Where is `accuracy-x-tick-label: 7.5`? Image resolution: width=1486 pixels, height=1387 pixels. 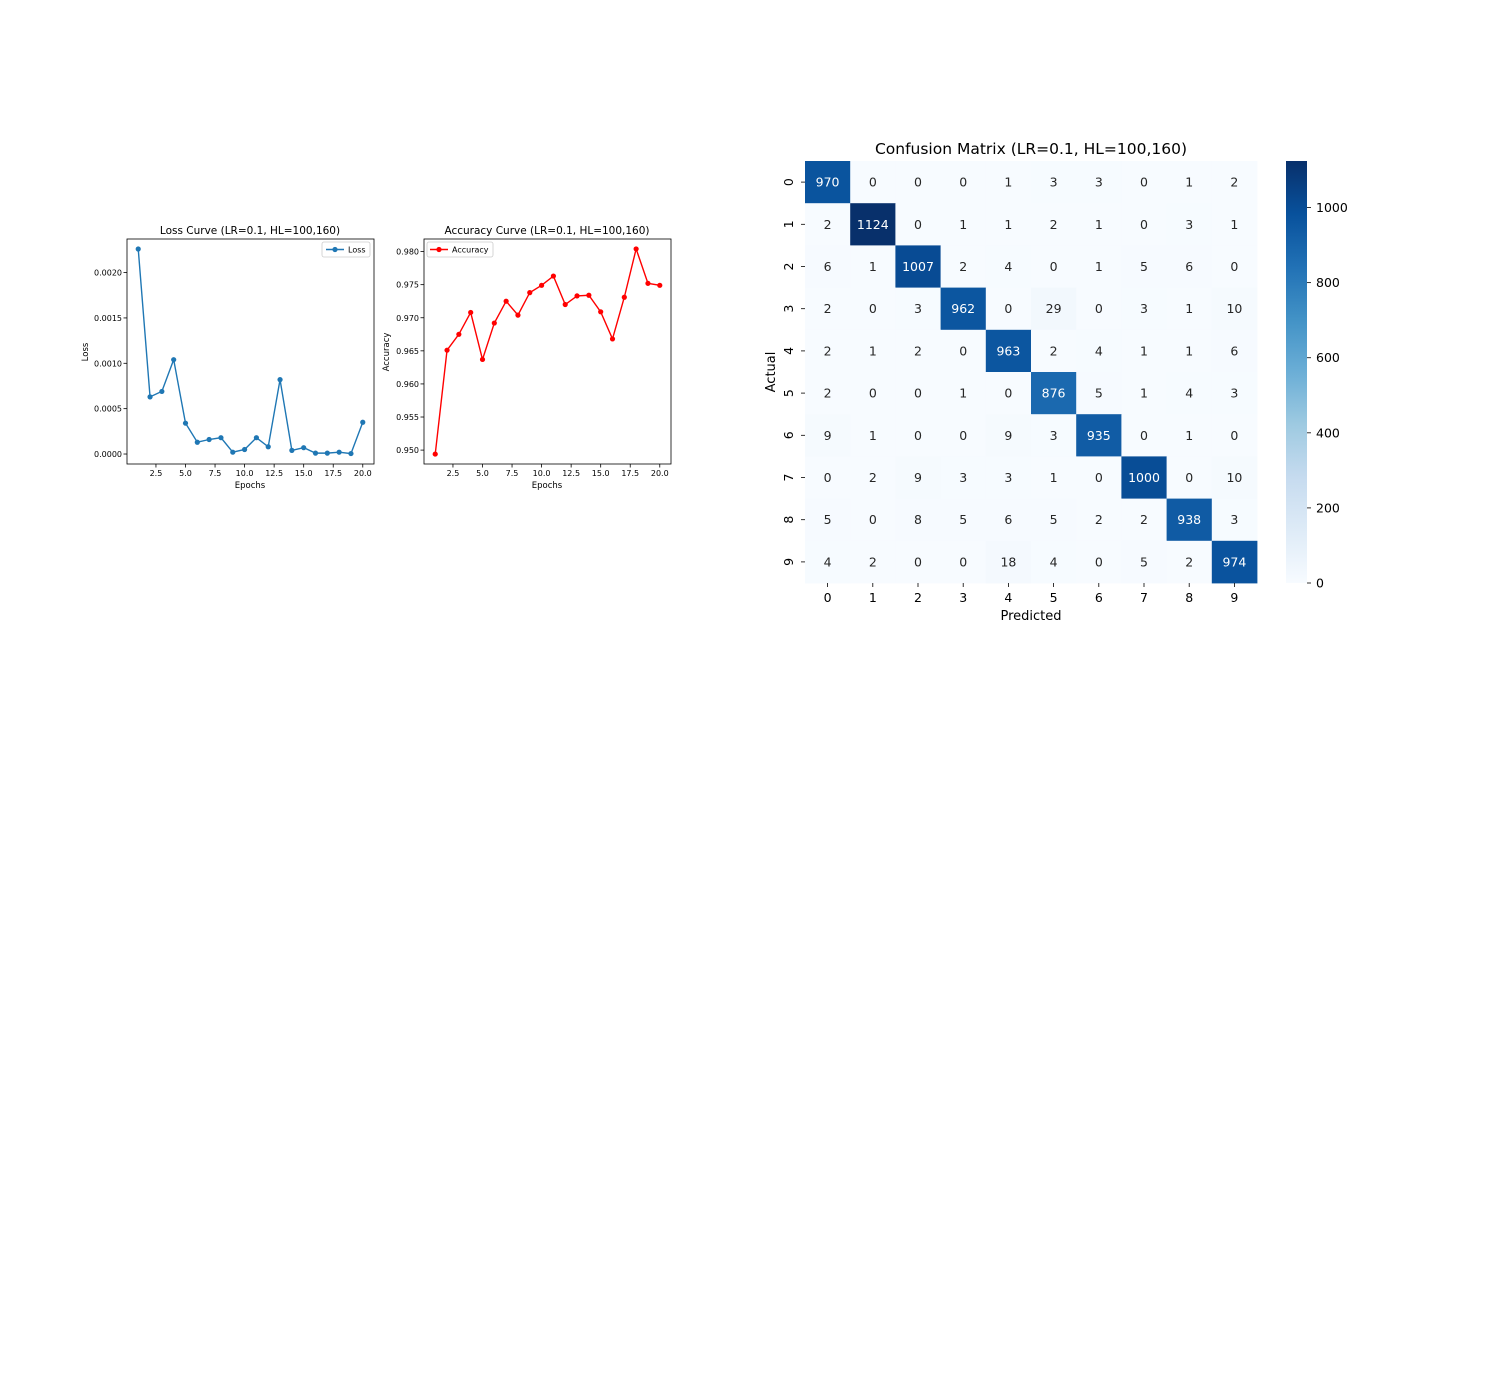 accuracy-x-tick-label: 7.5 is located at coordinates (512, 473).